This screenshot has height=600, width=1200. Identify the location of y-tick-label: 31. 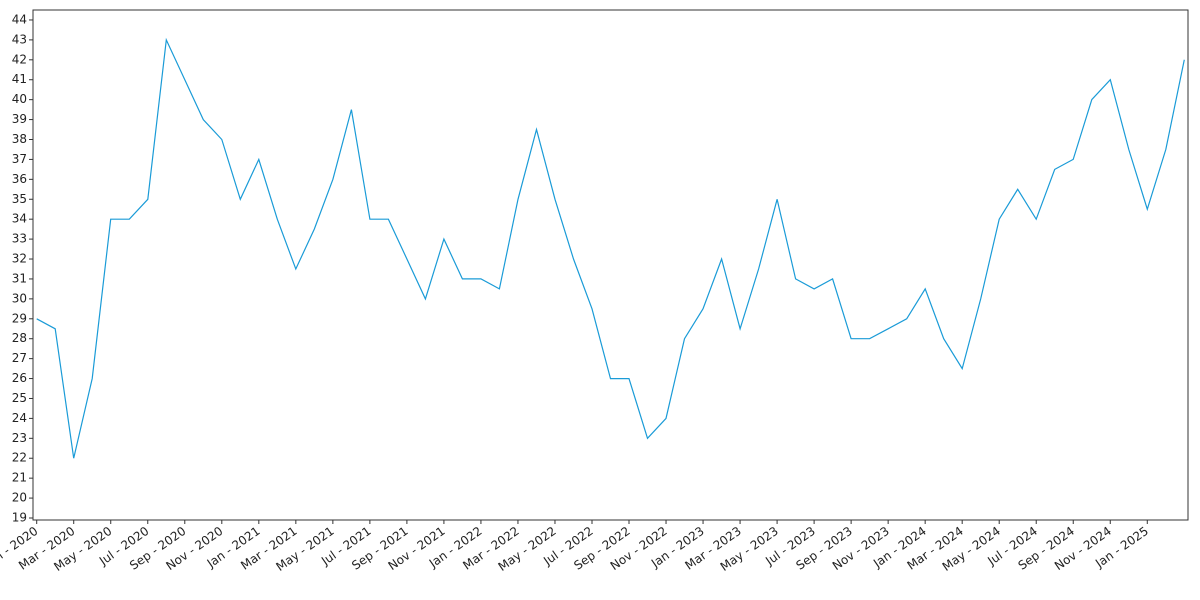
(19, 278).